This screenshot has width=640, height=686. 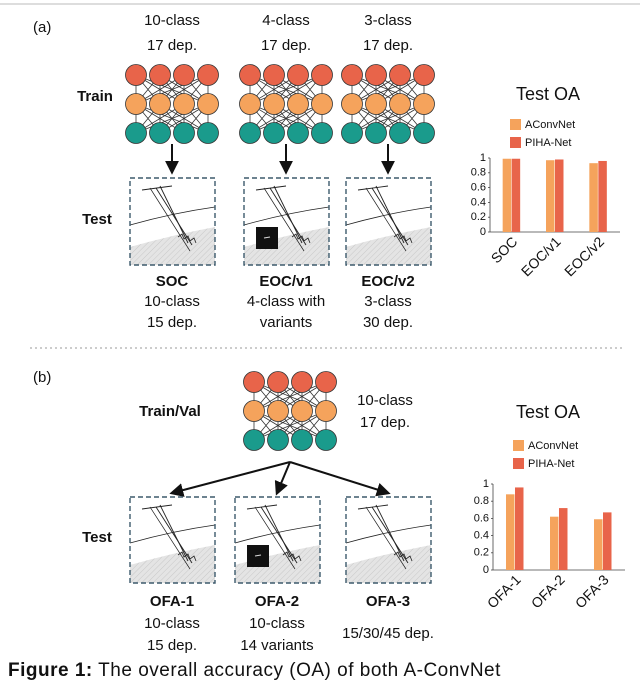 I want to click on x-tick-label: OFA-3, so click(x=592, y=591).